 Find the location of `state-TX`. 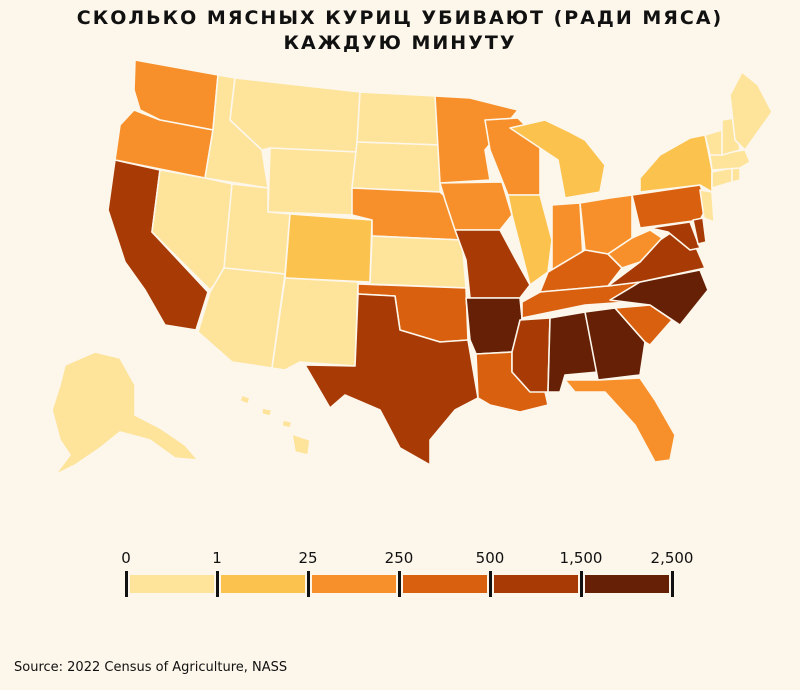

state-TX is located at coordinates (391, 379).